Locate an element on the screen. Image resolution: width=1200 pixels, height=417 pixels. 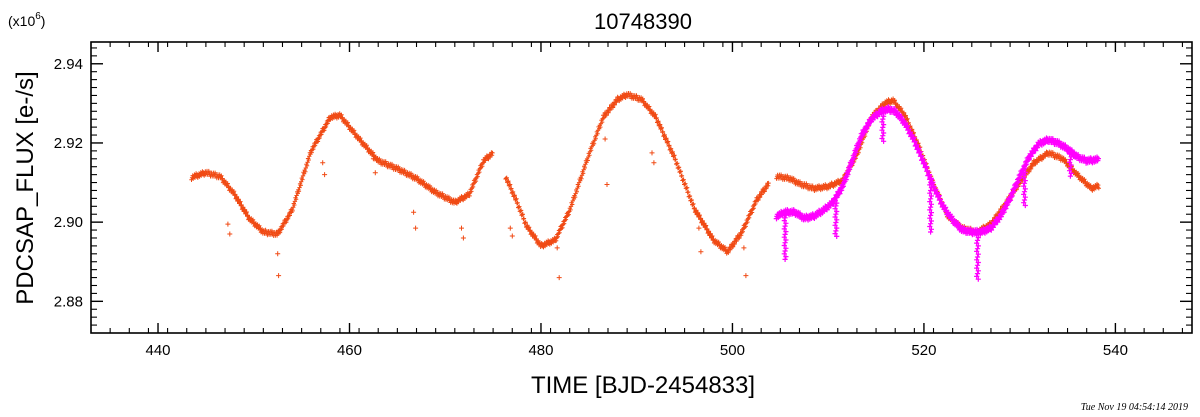
y-tick-label: 2.92 is located at coordinates (68, 143).